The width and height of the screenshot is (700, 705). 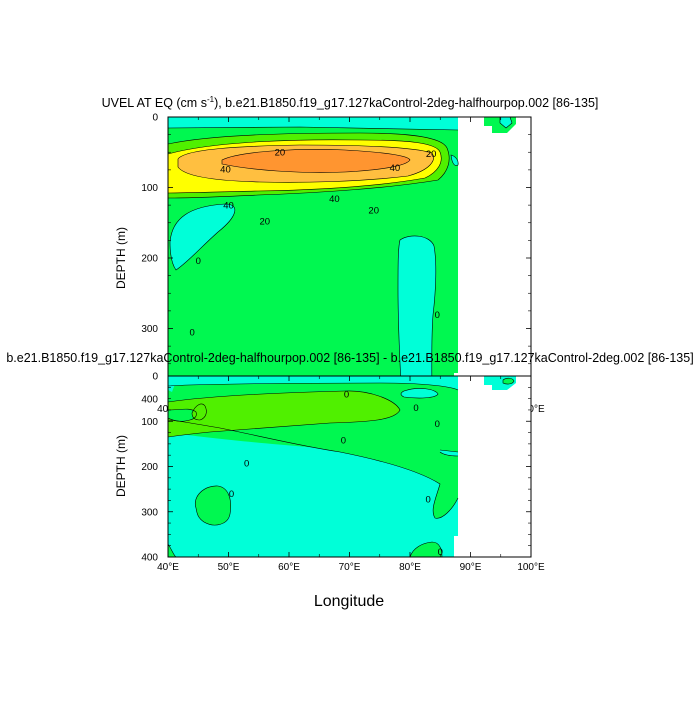 I want to click on panel2-contour-lines, so click(x=341, y=467).